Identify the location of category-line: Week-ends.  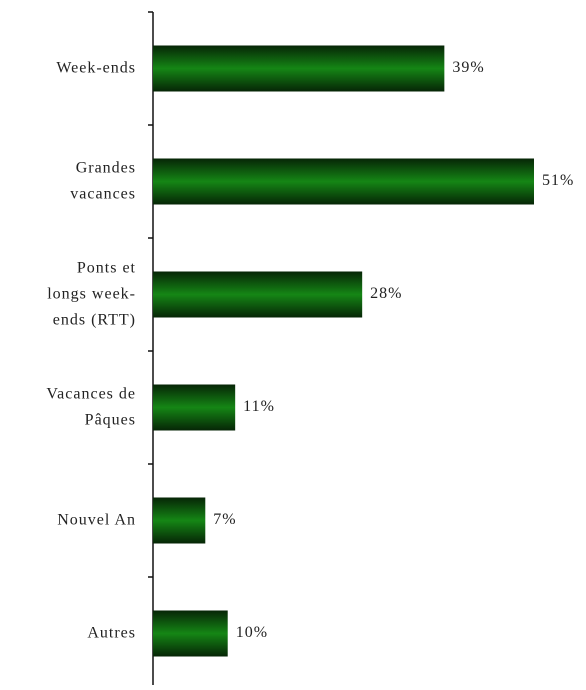
(96, 67).